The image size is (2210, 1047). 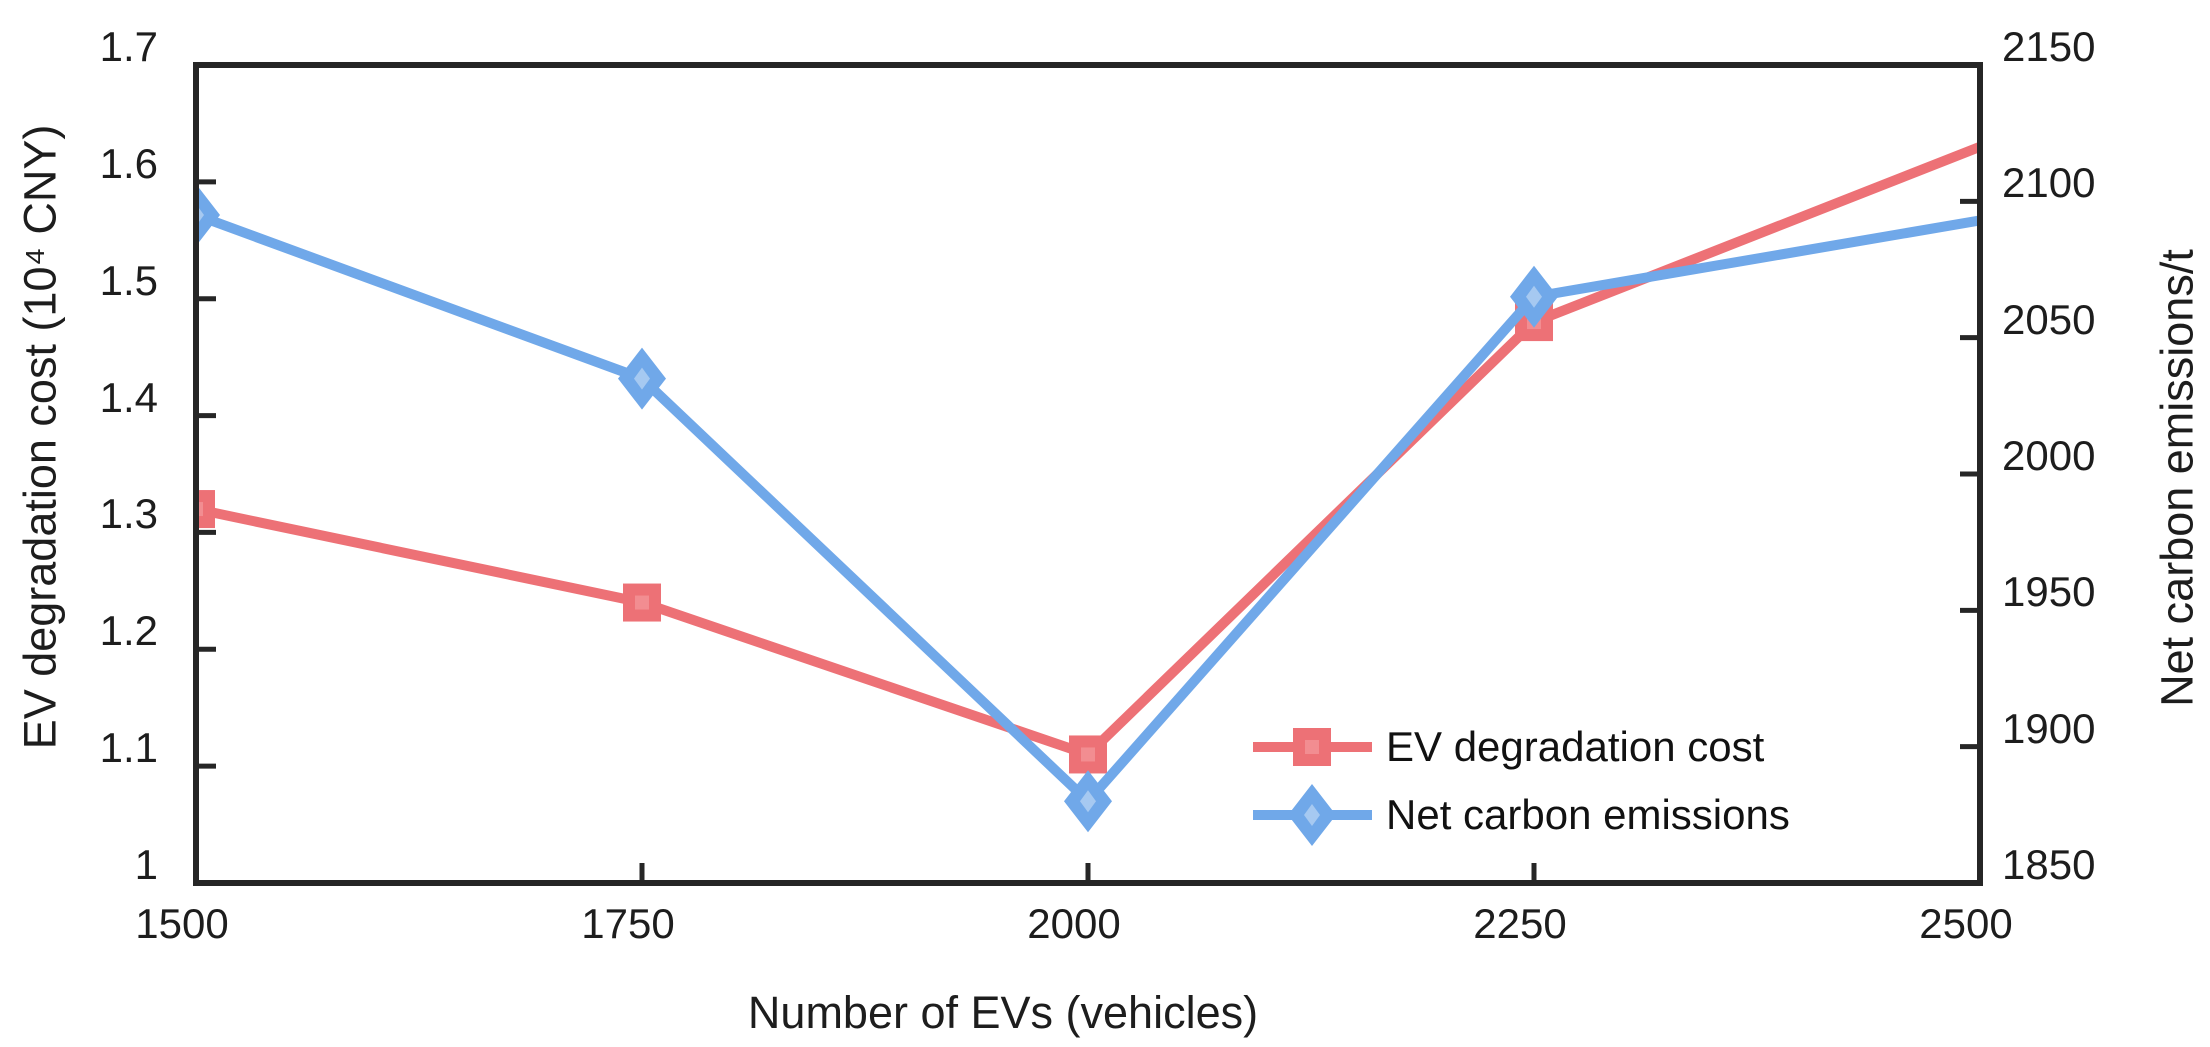 I want to click on x-axis-tick-label: 1750, so click(x=628, y=923).